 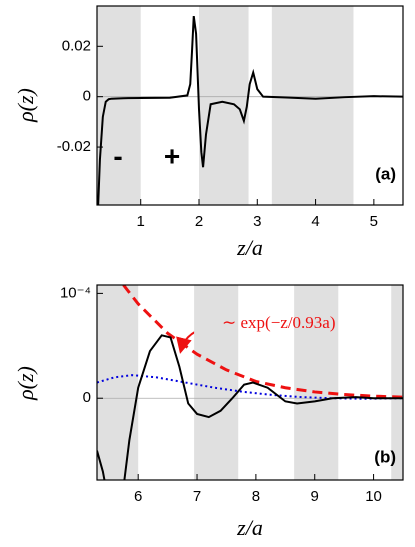 What do you see at coordinates (199, 221) in the screenshot?
I see `x-tick-label: 2` at bounding box center [199, 221].